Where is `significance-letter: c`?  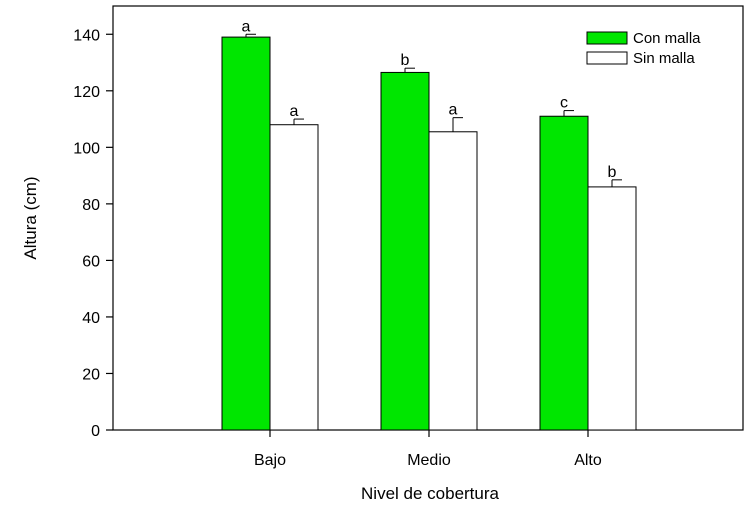
significance-letter: c is located at coordinates (564, 103).